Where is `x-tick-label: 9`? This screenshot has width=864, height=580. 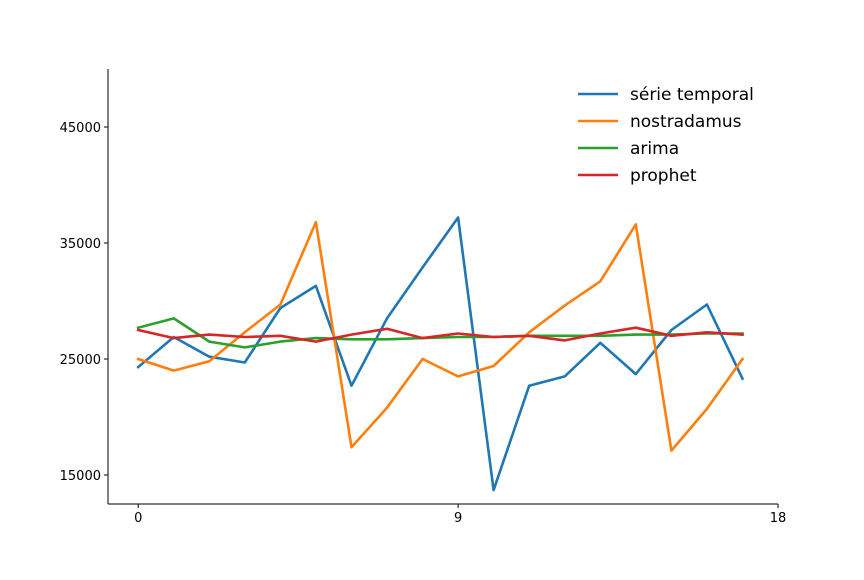 x-tick-label: 9 is located at coordinates (458, 518).